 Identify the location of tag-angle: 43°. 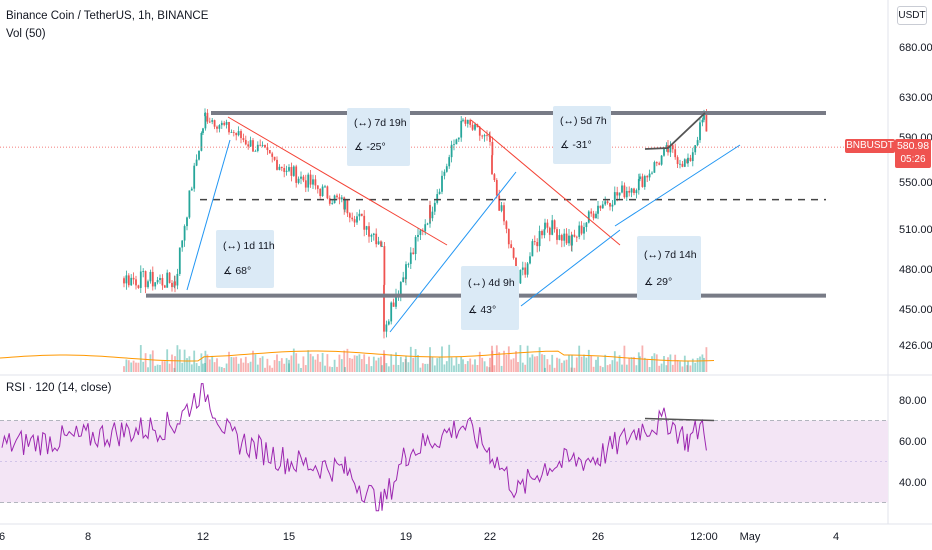
(488, 310).